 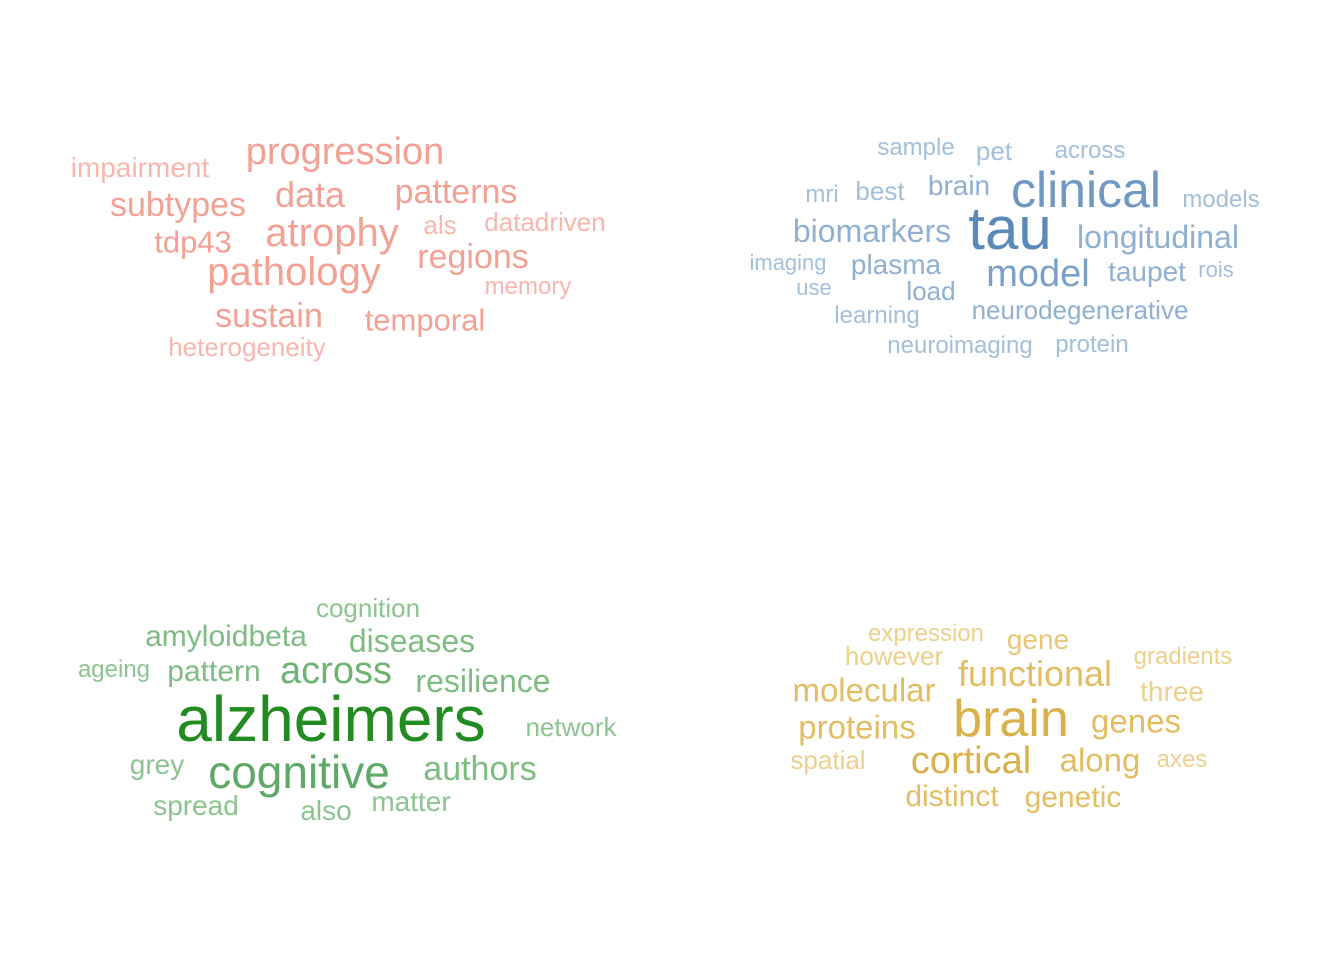 What do you see at coordinates (571, 727) in the screenshot?
I see `cloud-word: network` at bounding box center [571, 727].